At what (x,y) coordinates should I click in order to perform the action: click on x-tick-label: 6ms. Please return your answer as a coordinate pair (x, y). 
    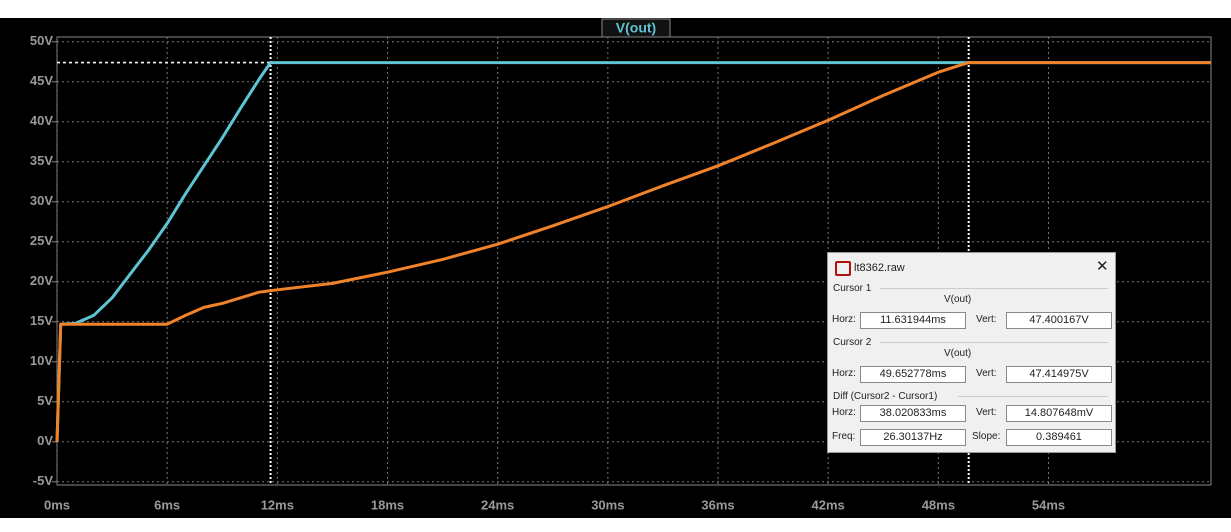
    Looking at the image, I should click on (167, 504).